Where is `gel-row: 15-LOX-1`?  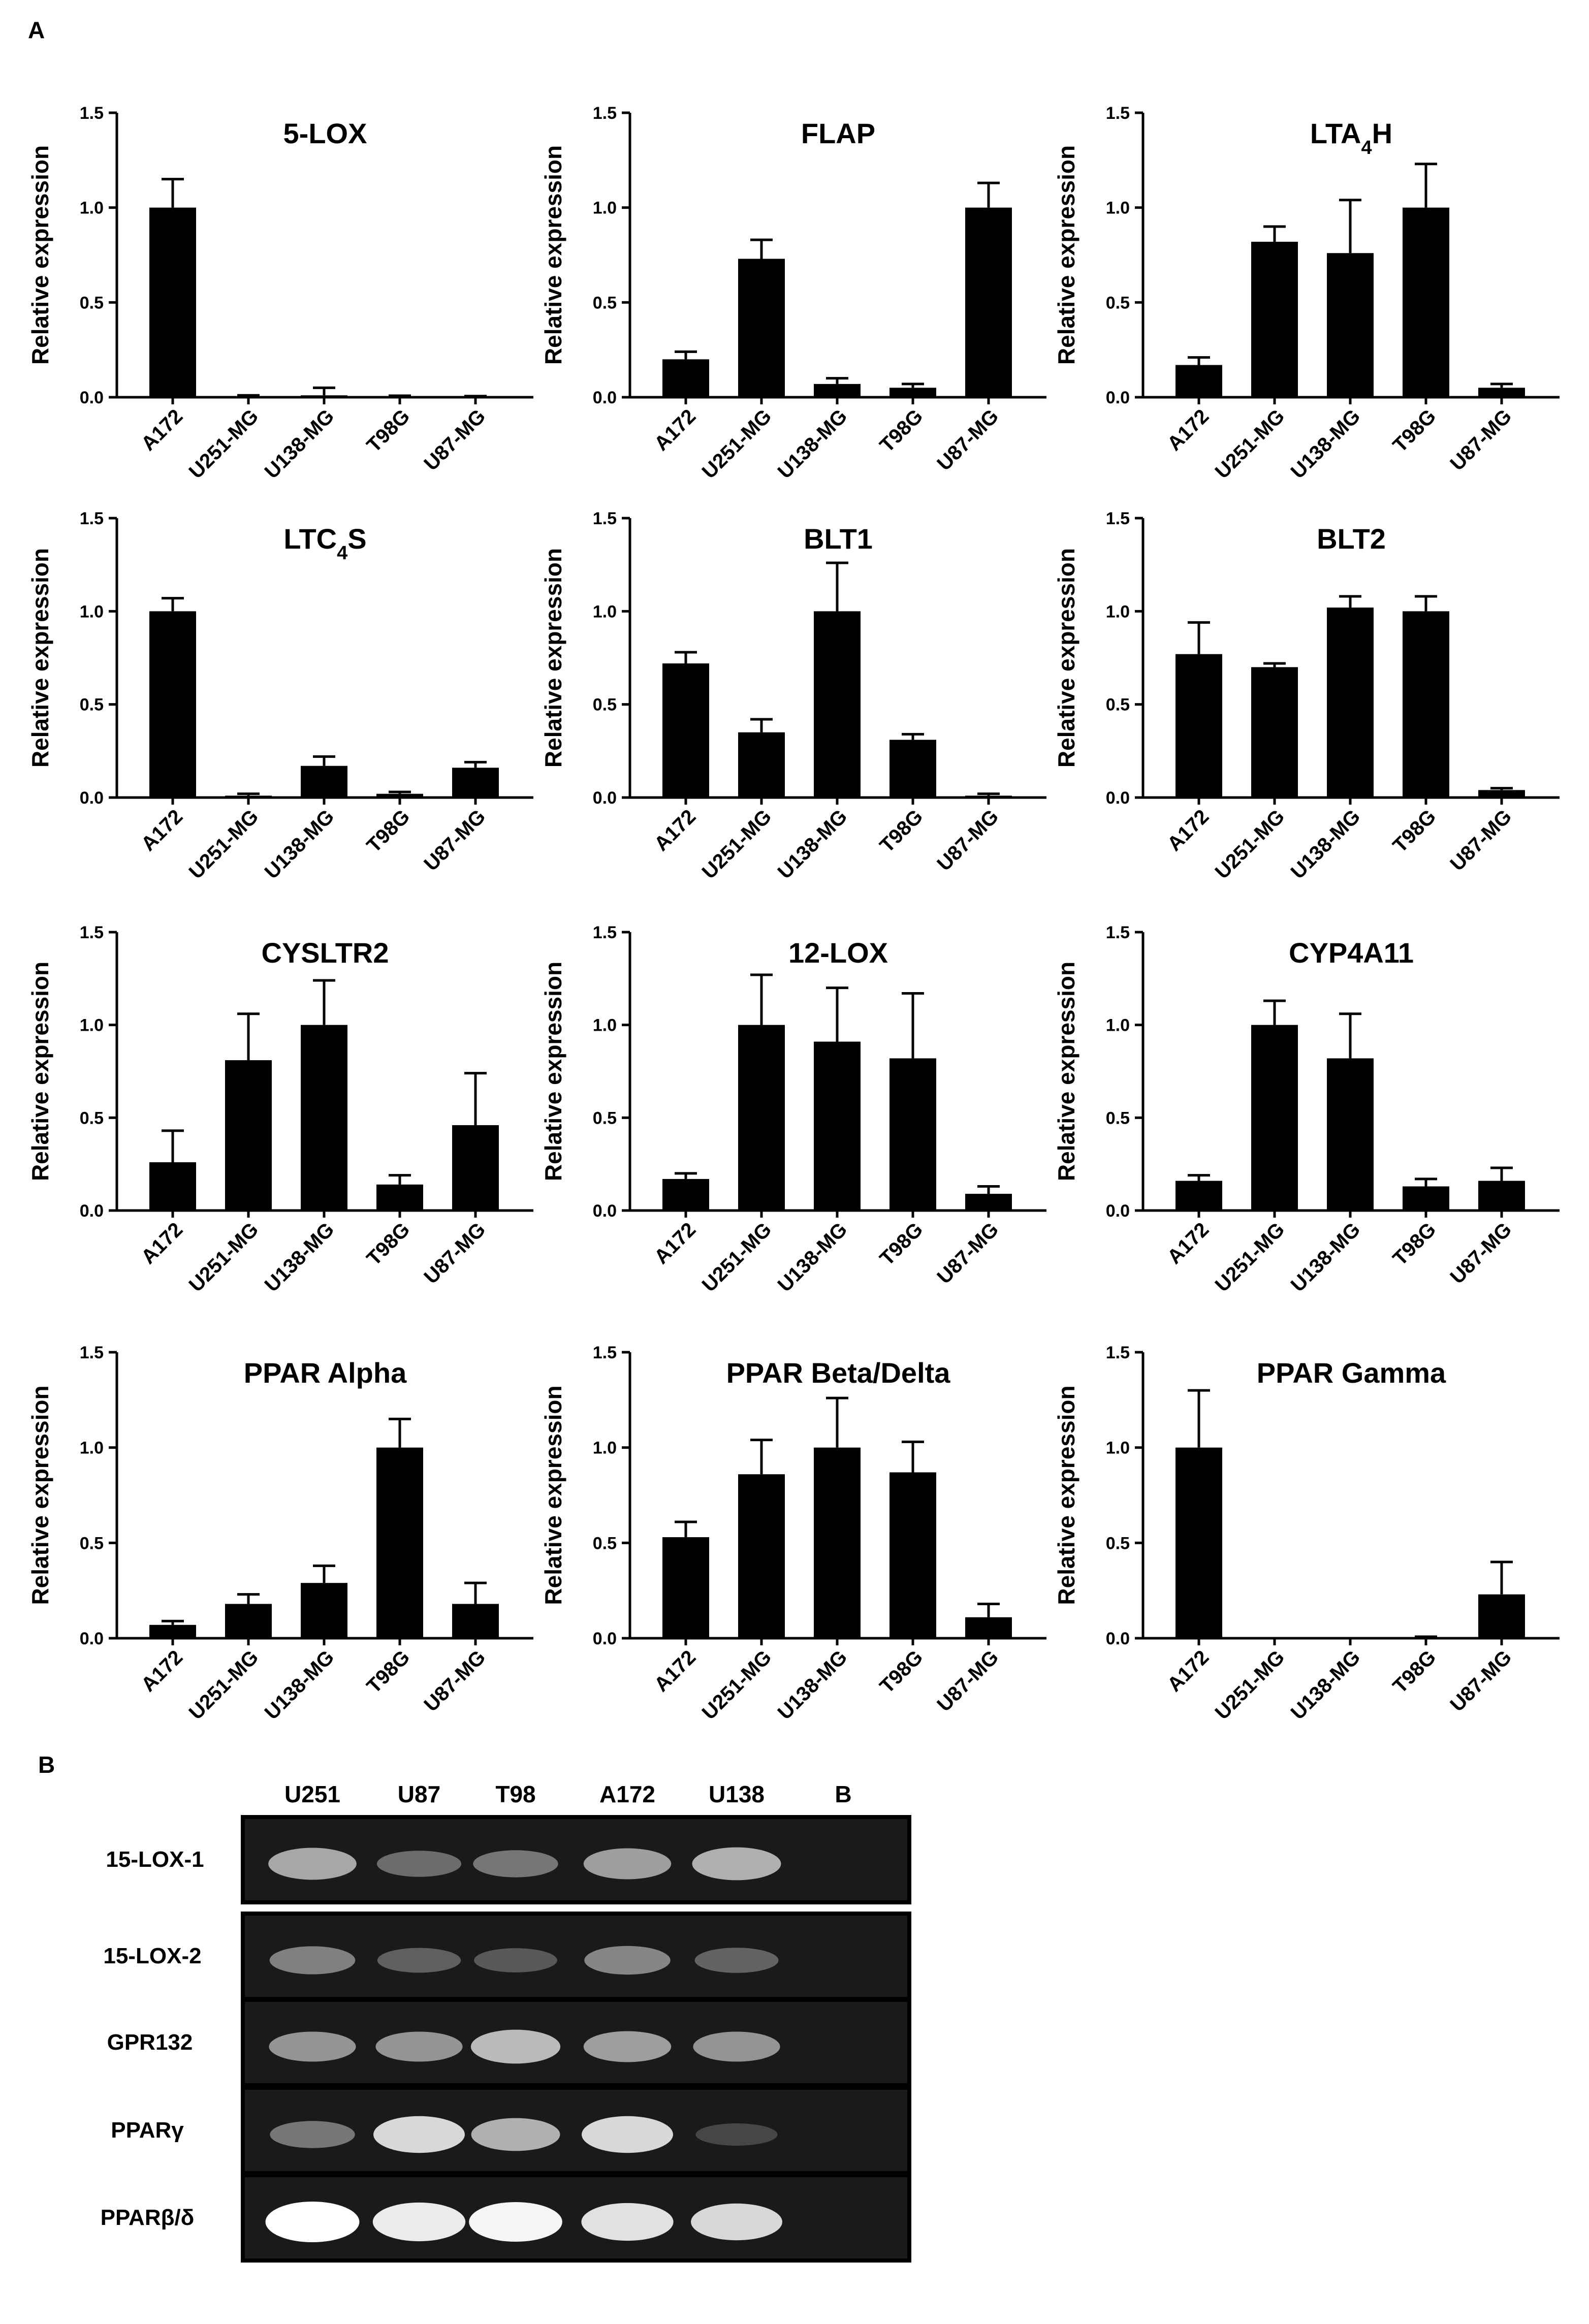
gel-row: 15-LOX-1 is located at coordinates (508, 1859).